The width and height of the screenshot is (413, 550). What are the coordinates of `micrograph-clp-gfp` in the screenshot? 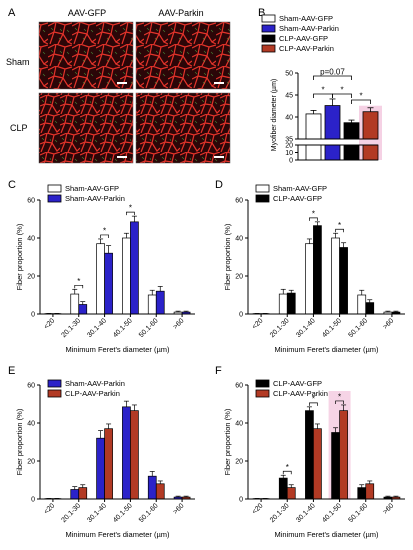 It's located at (86, 128).